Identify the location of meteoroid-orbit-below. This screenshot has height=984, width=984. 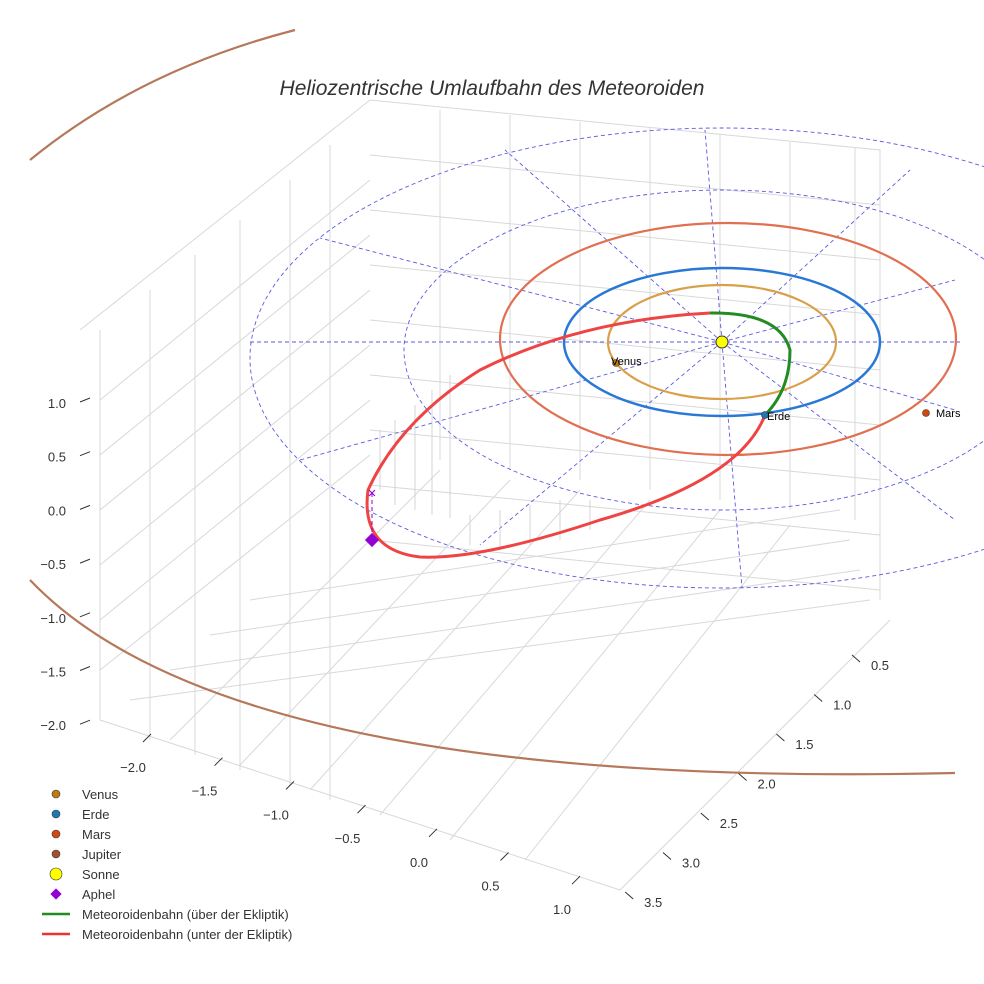
(566, 435).